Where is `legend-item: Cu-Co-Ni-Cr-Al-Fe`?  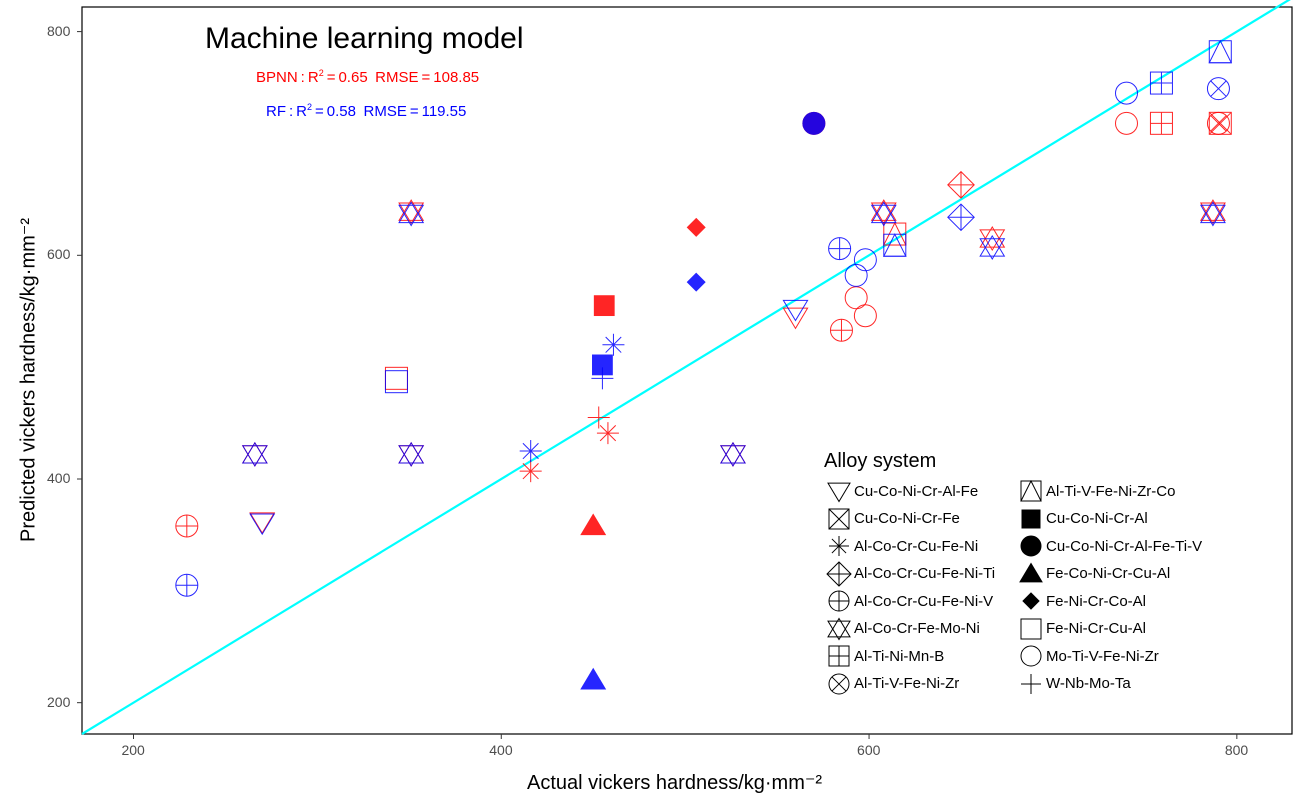 legend-item: Cu-Co-Ni-Cr-Al-Fe is located at coordinates (901, 491).